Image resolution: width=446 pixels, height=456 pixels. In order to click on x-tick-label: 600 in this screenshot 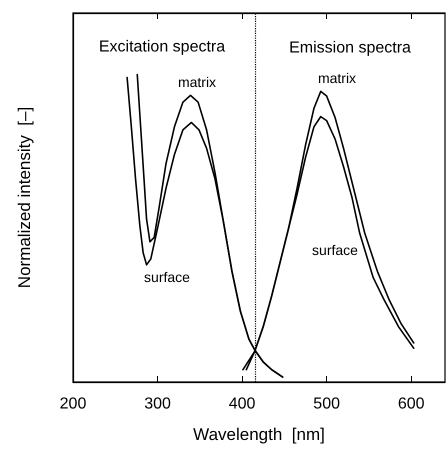, I will do `click(411, 404)`.